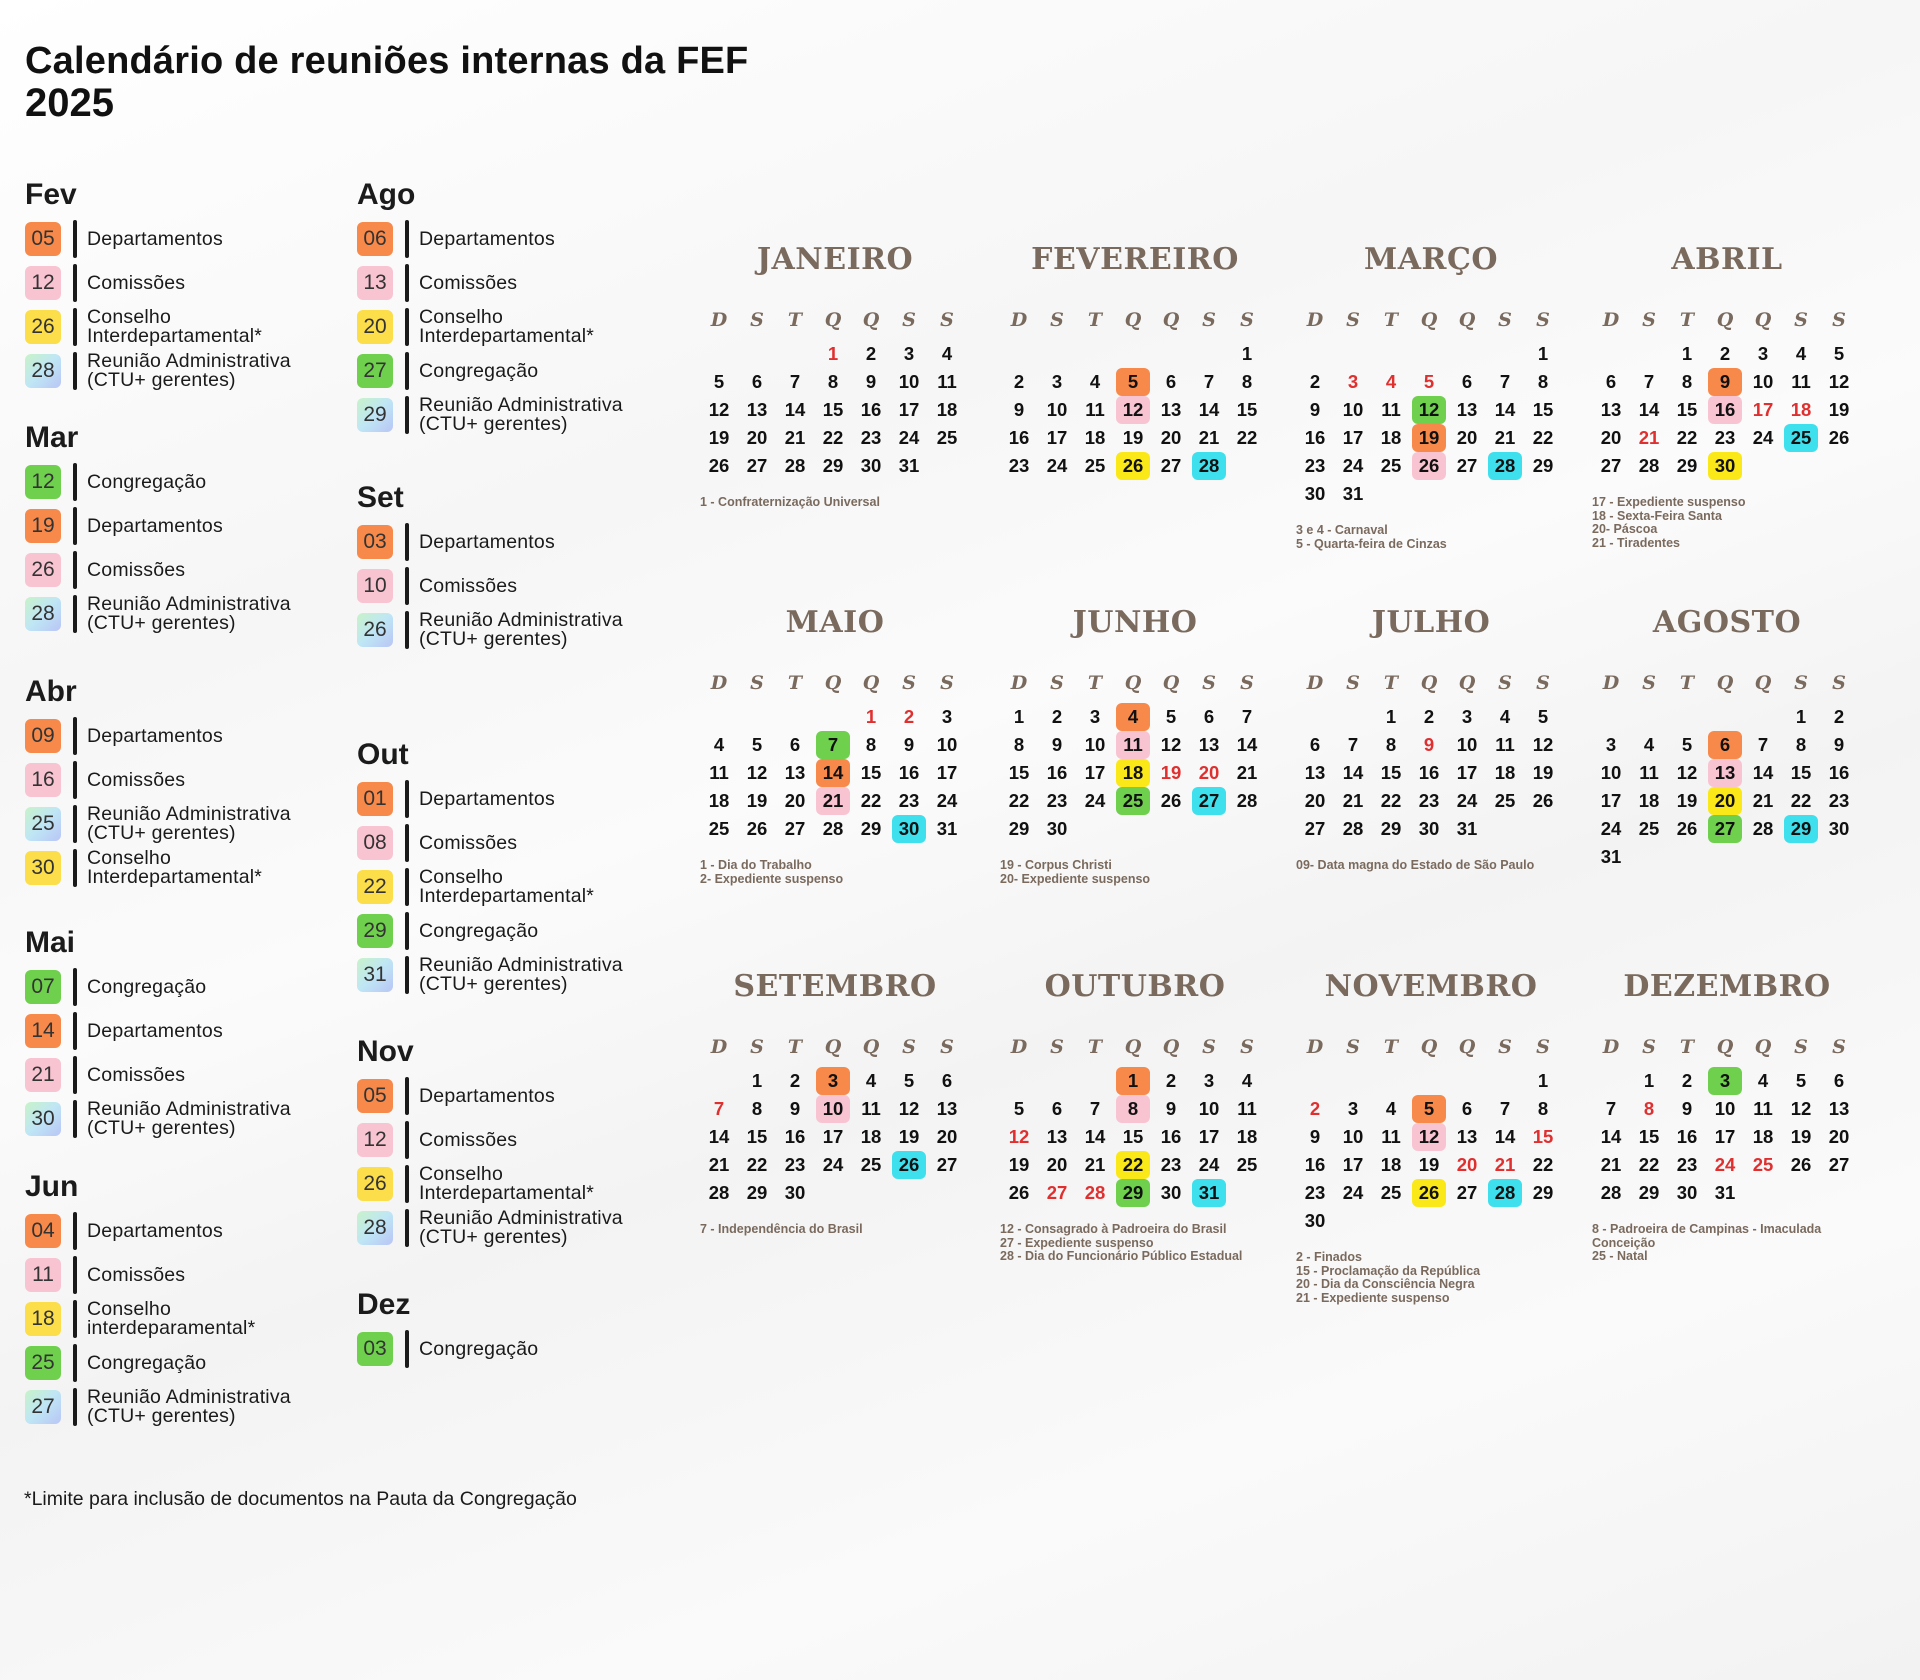 The width and height of the screenshot is (1920, 1680). What do you see at coordinates (1019, 800) in the screenshot?
I see `day-cell: 22` at bounding box center [1019, 800].